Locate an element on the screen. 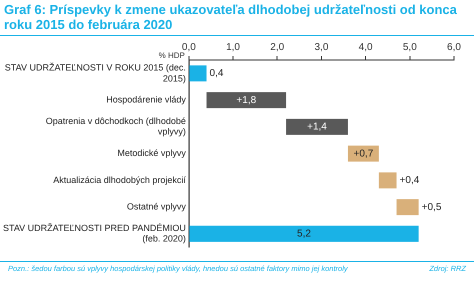 This screenshot has height=282, width=474. data-label: +0,7 is located at coordinates (364, 154).